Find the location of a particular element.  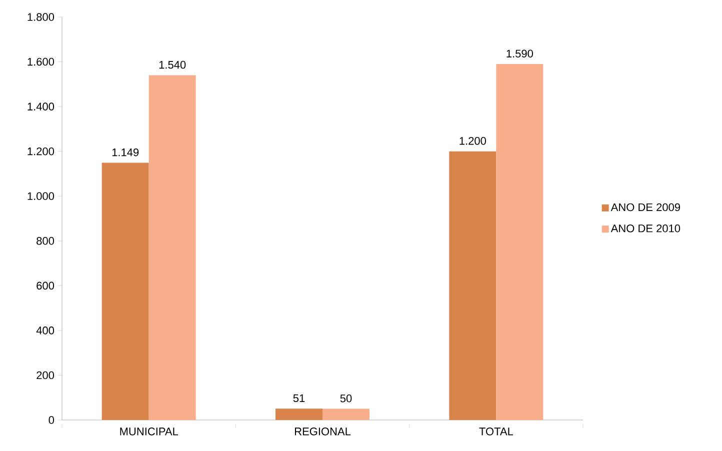

x-tick-label: REGIONAL is located at coordinates (322, 432).